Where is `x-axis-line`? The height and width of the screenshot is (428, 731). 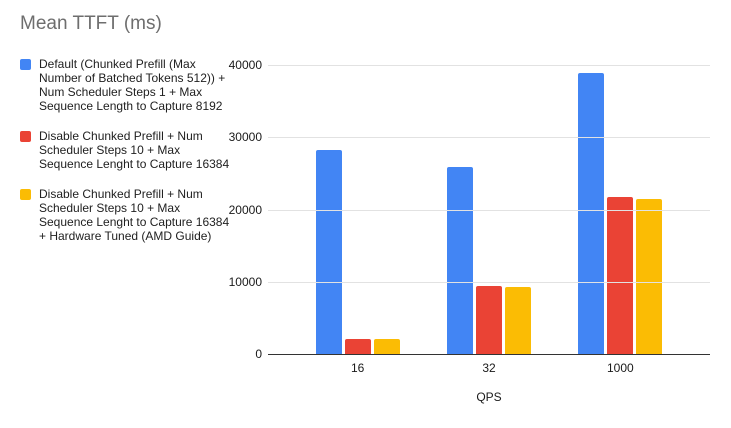 x-axis-line is located at coordinates (489, 354).